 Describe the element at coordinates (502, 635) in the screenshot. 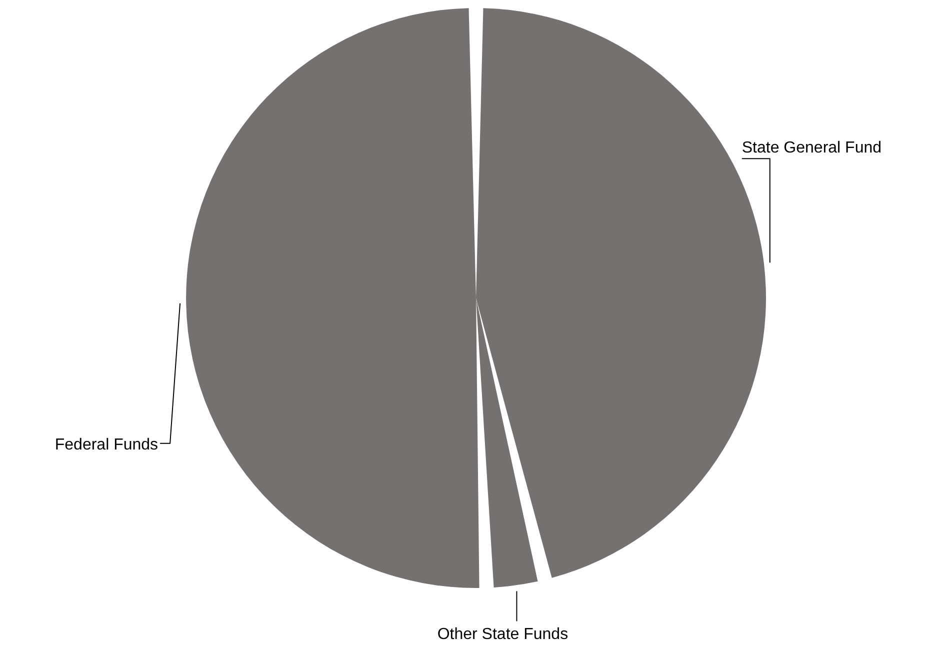

I see `slice-label: Other State Funds` at that location.